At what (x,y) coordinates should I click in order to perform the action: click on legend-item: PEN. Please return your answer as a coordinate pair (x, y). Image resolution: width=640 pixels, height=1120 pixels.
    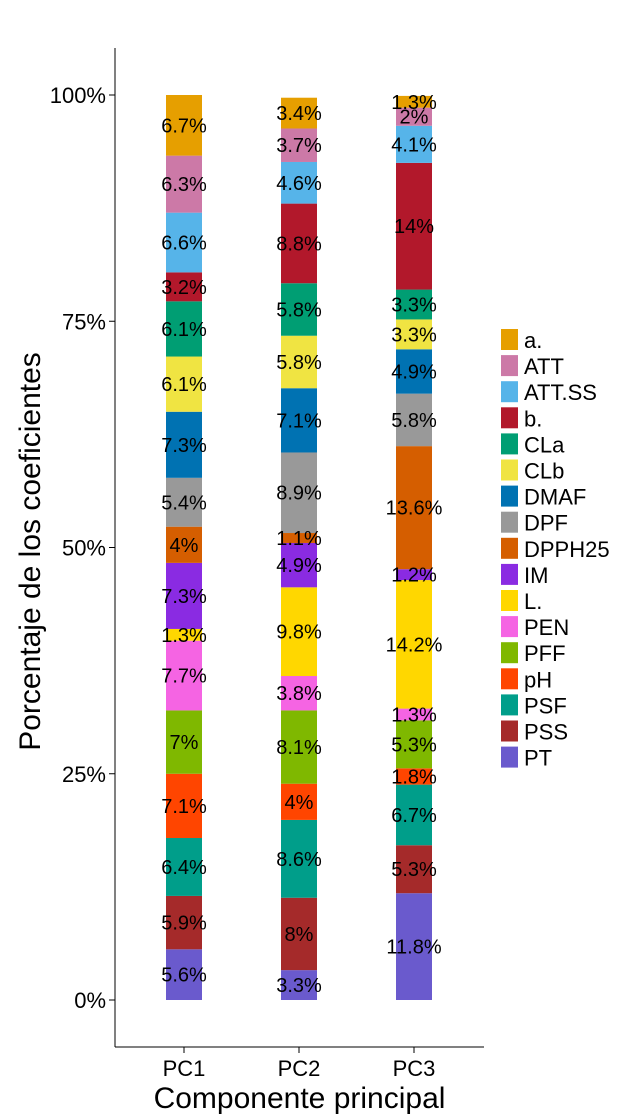
    Looking at the image, I should click on (535, 627).